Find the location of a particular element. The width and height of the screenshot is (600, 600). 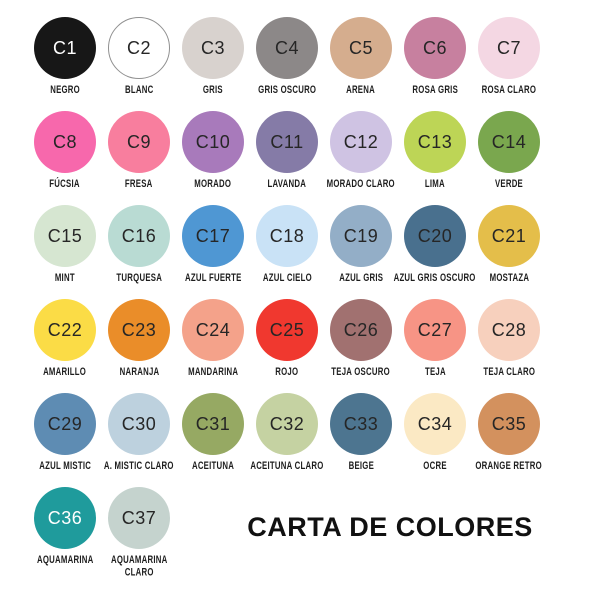

swatch-label: LAVANDA is located at coordinates (287, 184).